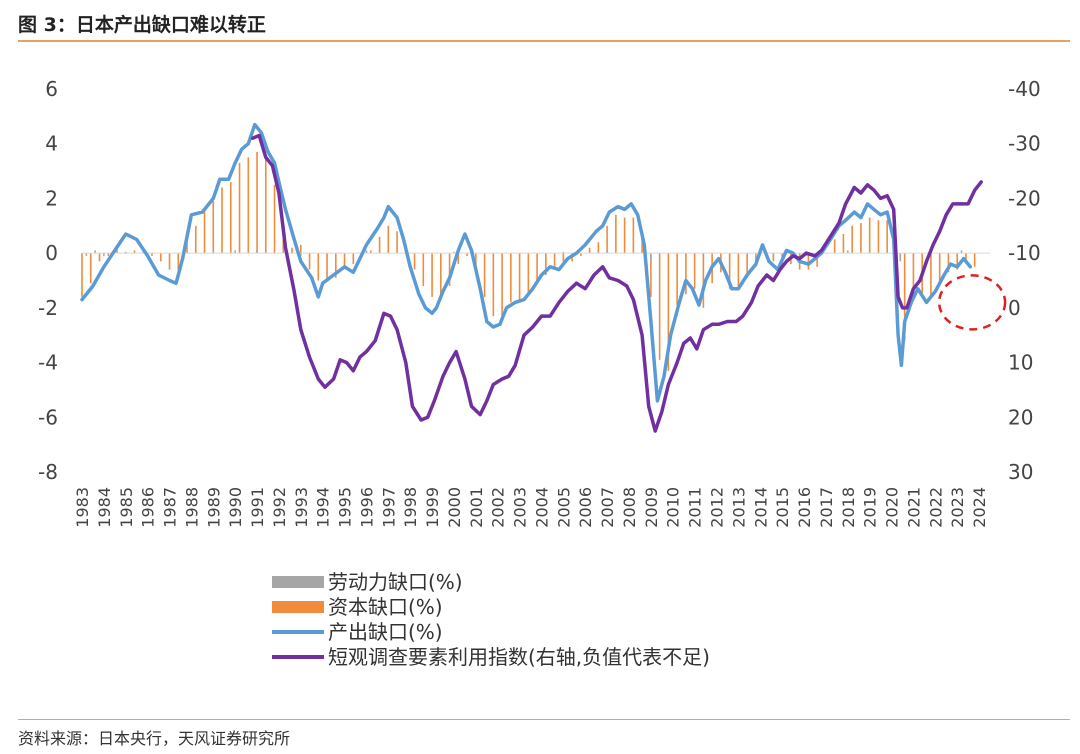 The height and width of the screenshot is (754, 1080). What do you see at coordinates (476, 507) in the screenshot?
I see `x-tick-label: 2001` at bounding box center [476, 507].